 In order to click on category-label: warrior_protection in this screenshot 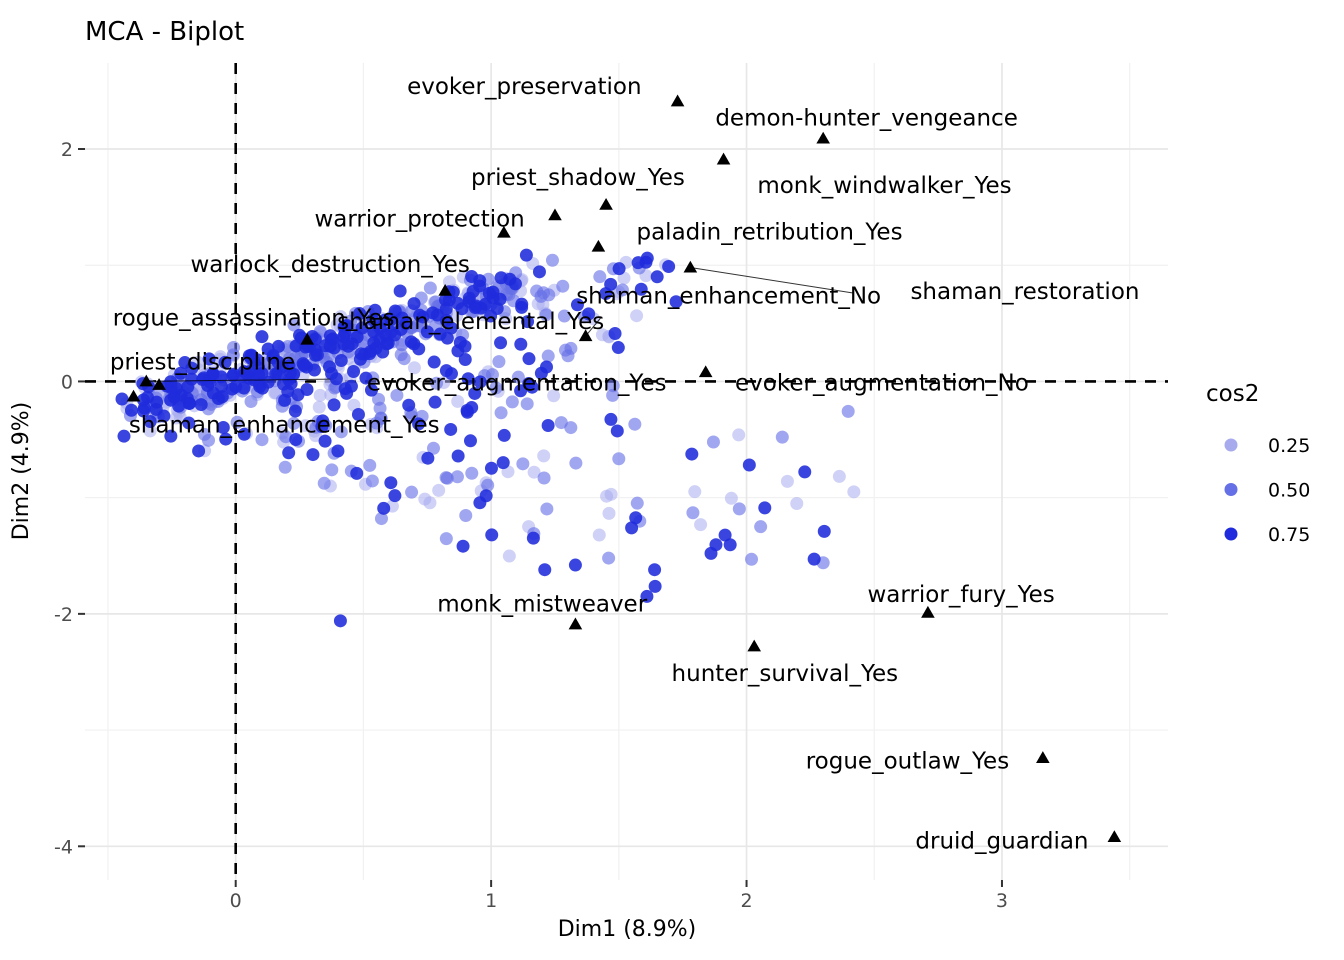, I will do `click(419, 220)`.